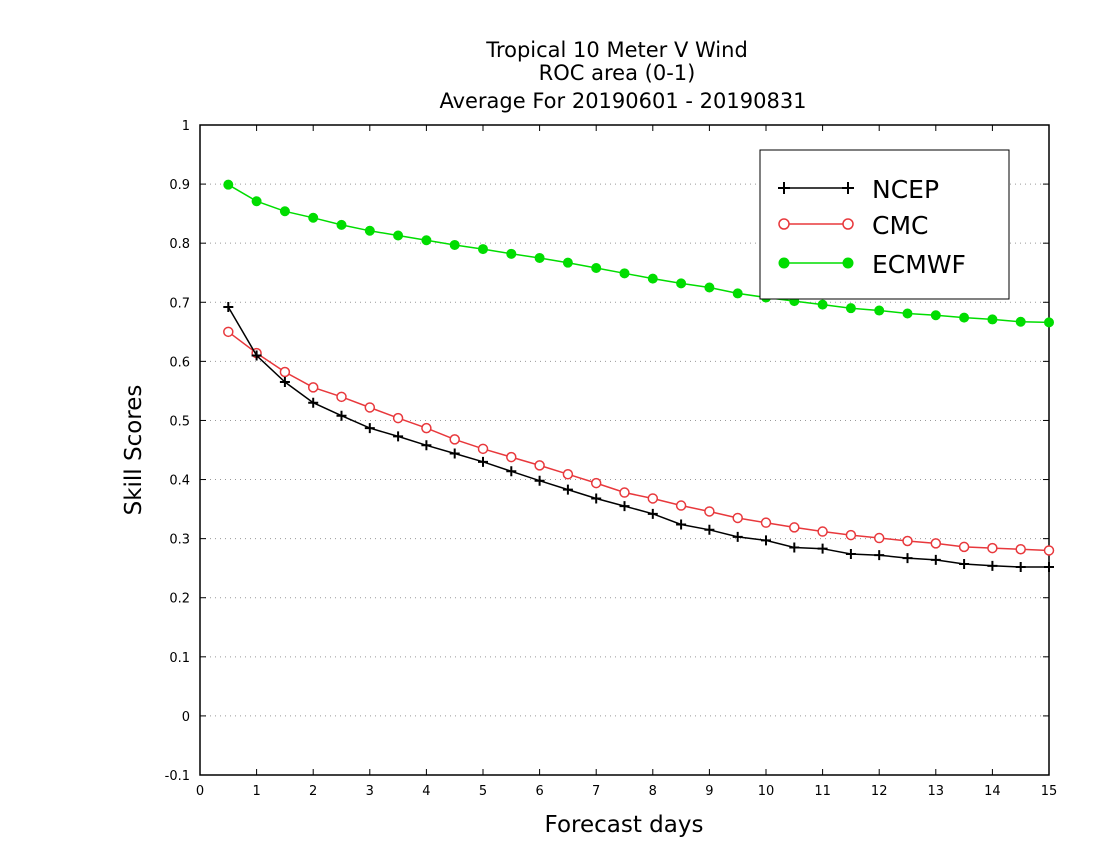 This screenshot has width=1100, height=850. I want to click on y-tick-label: 0.3, so click(179, 540).